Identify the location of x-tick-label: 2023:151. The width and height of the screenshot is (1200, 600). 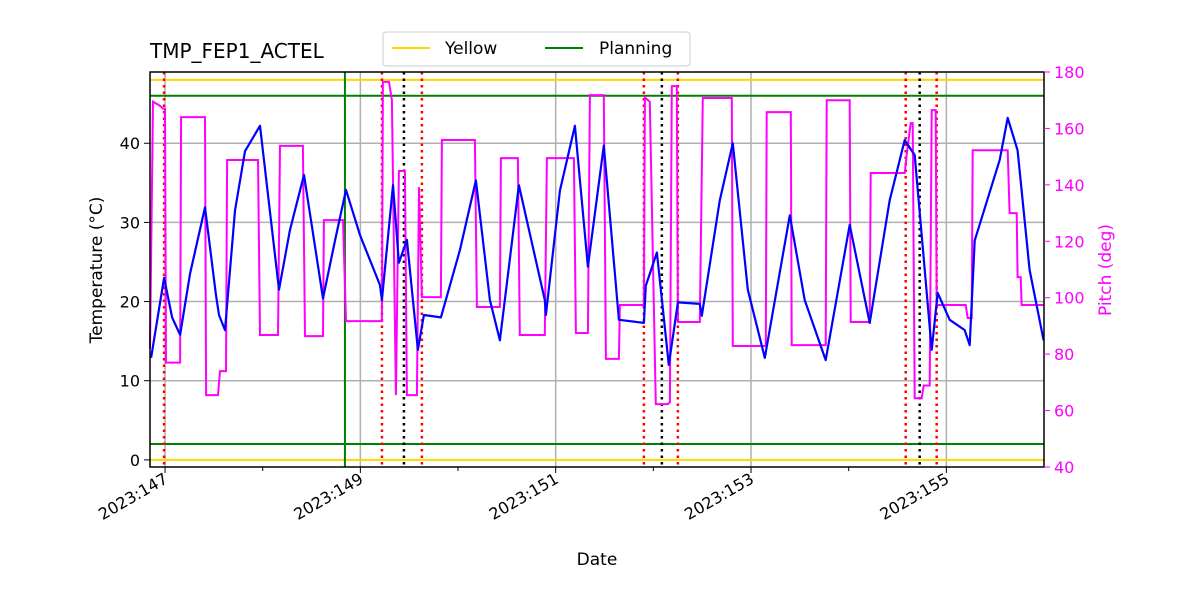
(524, 496).